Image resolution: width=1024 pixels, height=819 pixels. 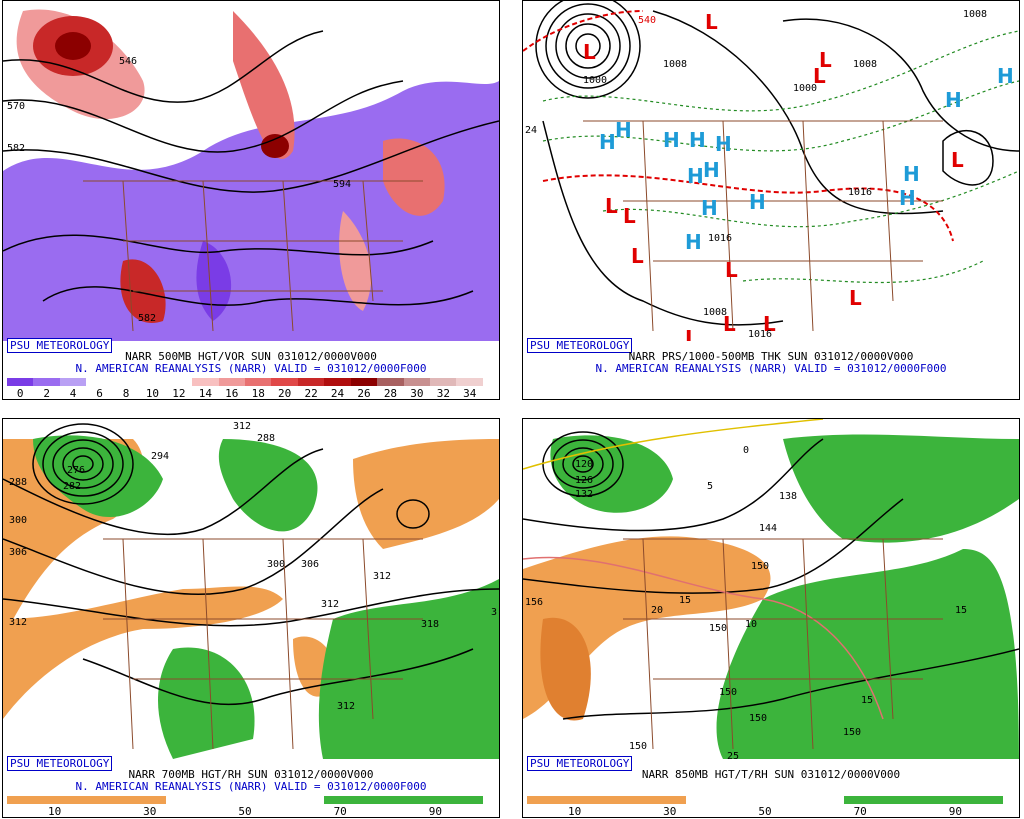 What do you see at coordinates (733, 755) in the screenshot?
I see `contour-label: 25` at bounding box center [733, 755].